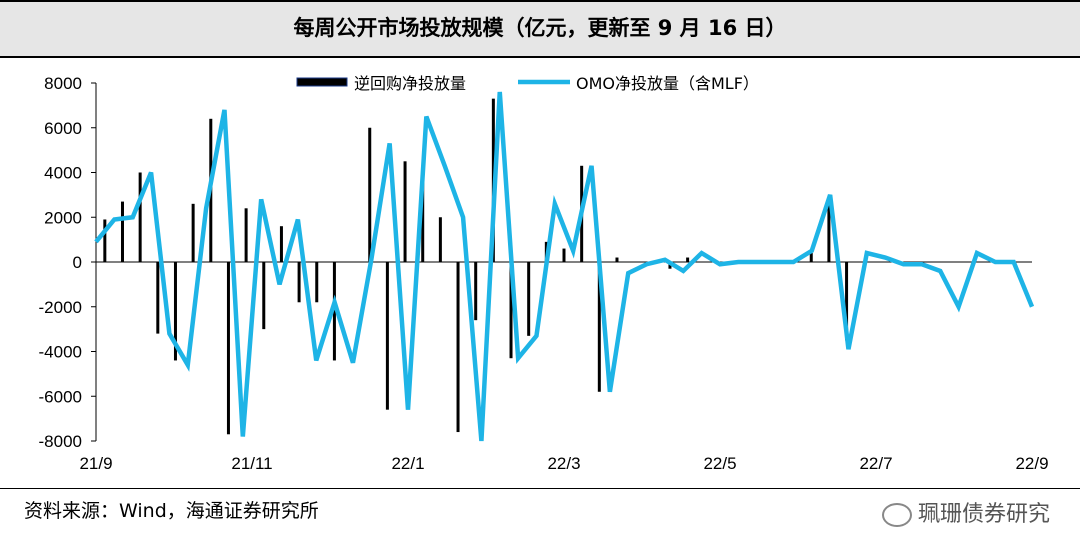 Image resolution: width=1080 pixels, height=559 pixels. What do you see at coordinates (407, 463) in the screenshot?
I see `x-tick-label: 22/1` at bounding box center [407, 463].